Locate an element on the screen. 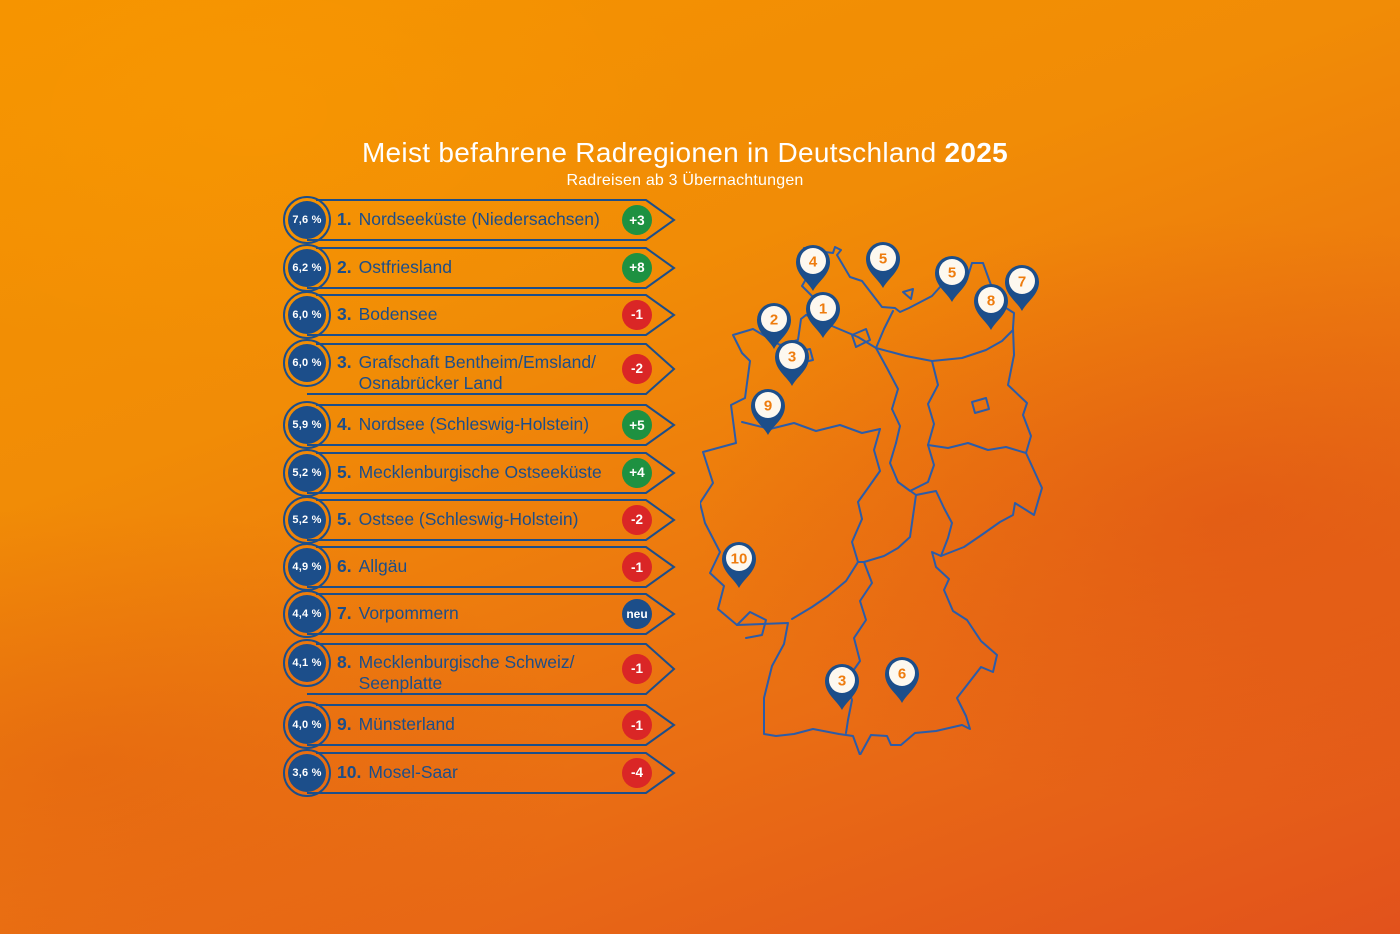 The height and width of the screenshot is (934, 1400). rank-label: 4. Nordsee (Schleswig-Holstein) is located at coordinates (463, 424).